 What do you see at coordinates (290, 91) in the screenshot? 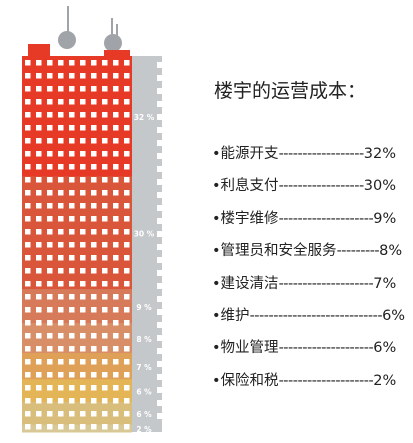
I see `chart-title: 楼宇的运营成本：` at bounding box center [290, 91].